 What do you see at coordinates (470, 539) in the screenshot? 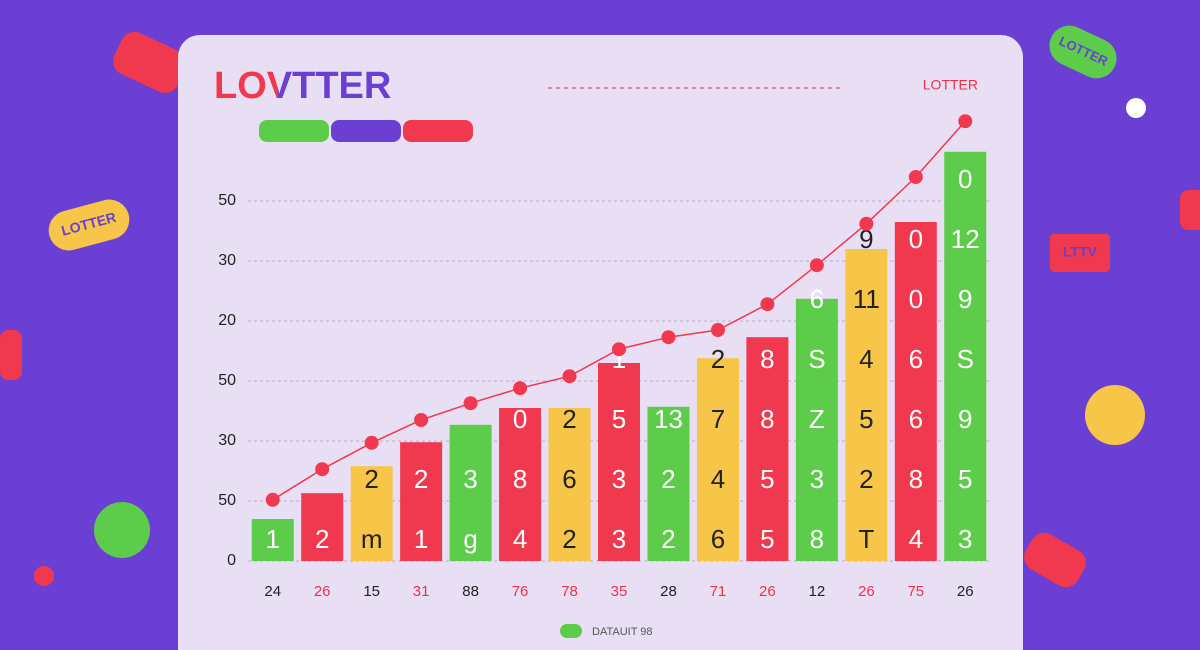
I see `bar-label: g` at bounding box center [470, 539].